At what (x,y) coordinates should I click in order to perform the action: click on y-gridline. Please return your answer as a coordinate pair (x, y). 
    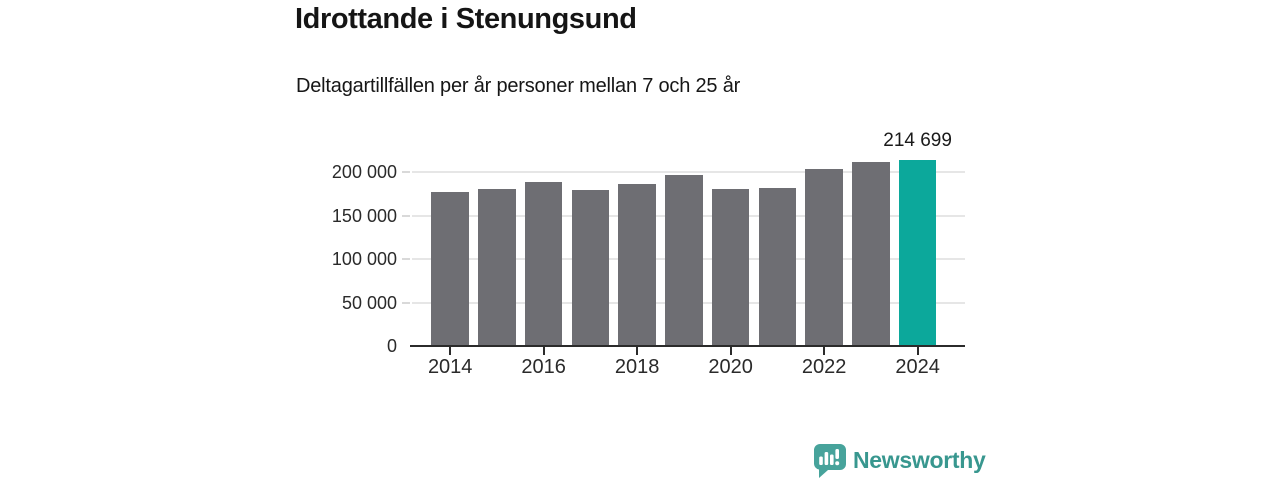
    Looking at the image, I should click on (688, 172).